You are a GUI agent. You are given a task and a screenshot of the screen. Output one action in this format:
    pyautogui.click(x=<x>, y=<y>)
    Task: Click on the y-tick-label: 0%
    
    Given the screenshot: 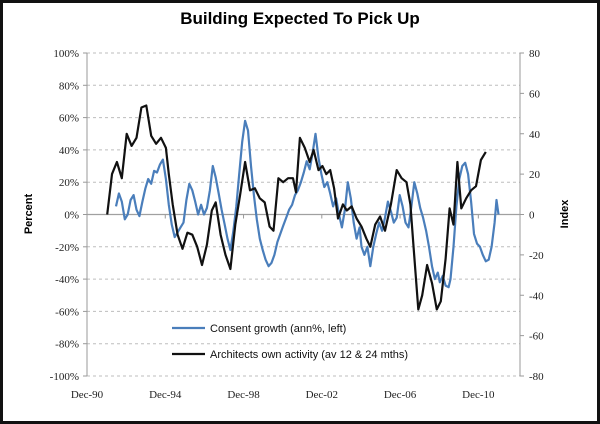 What is the action you would take?
    pyautogui.click(x=71, y=216)
    